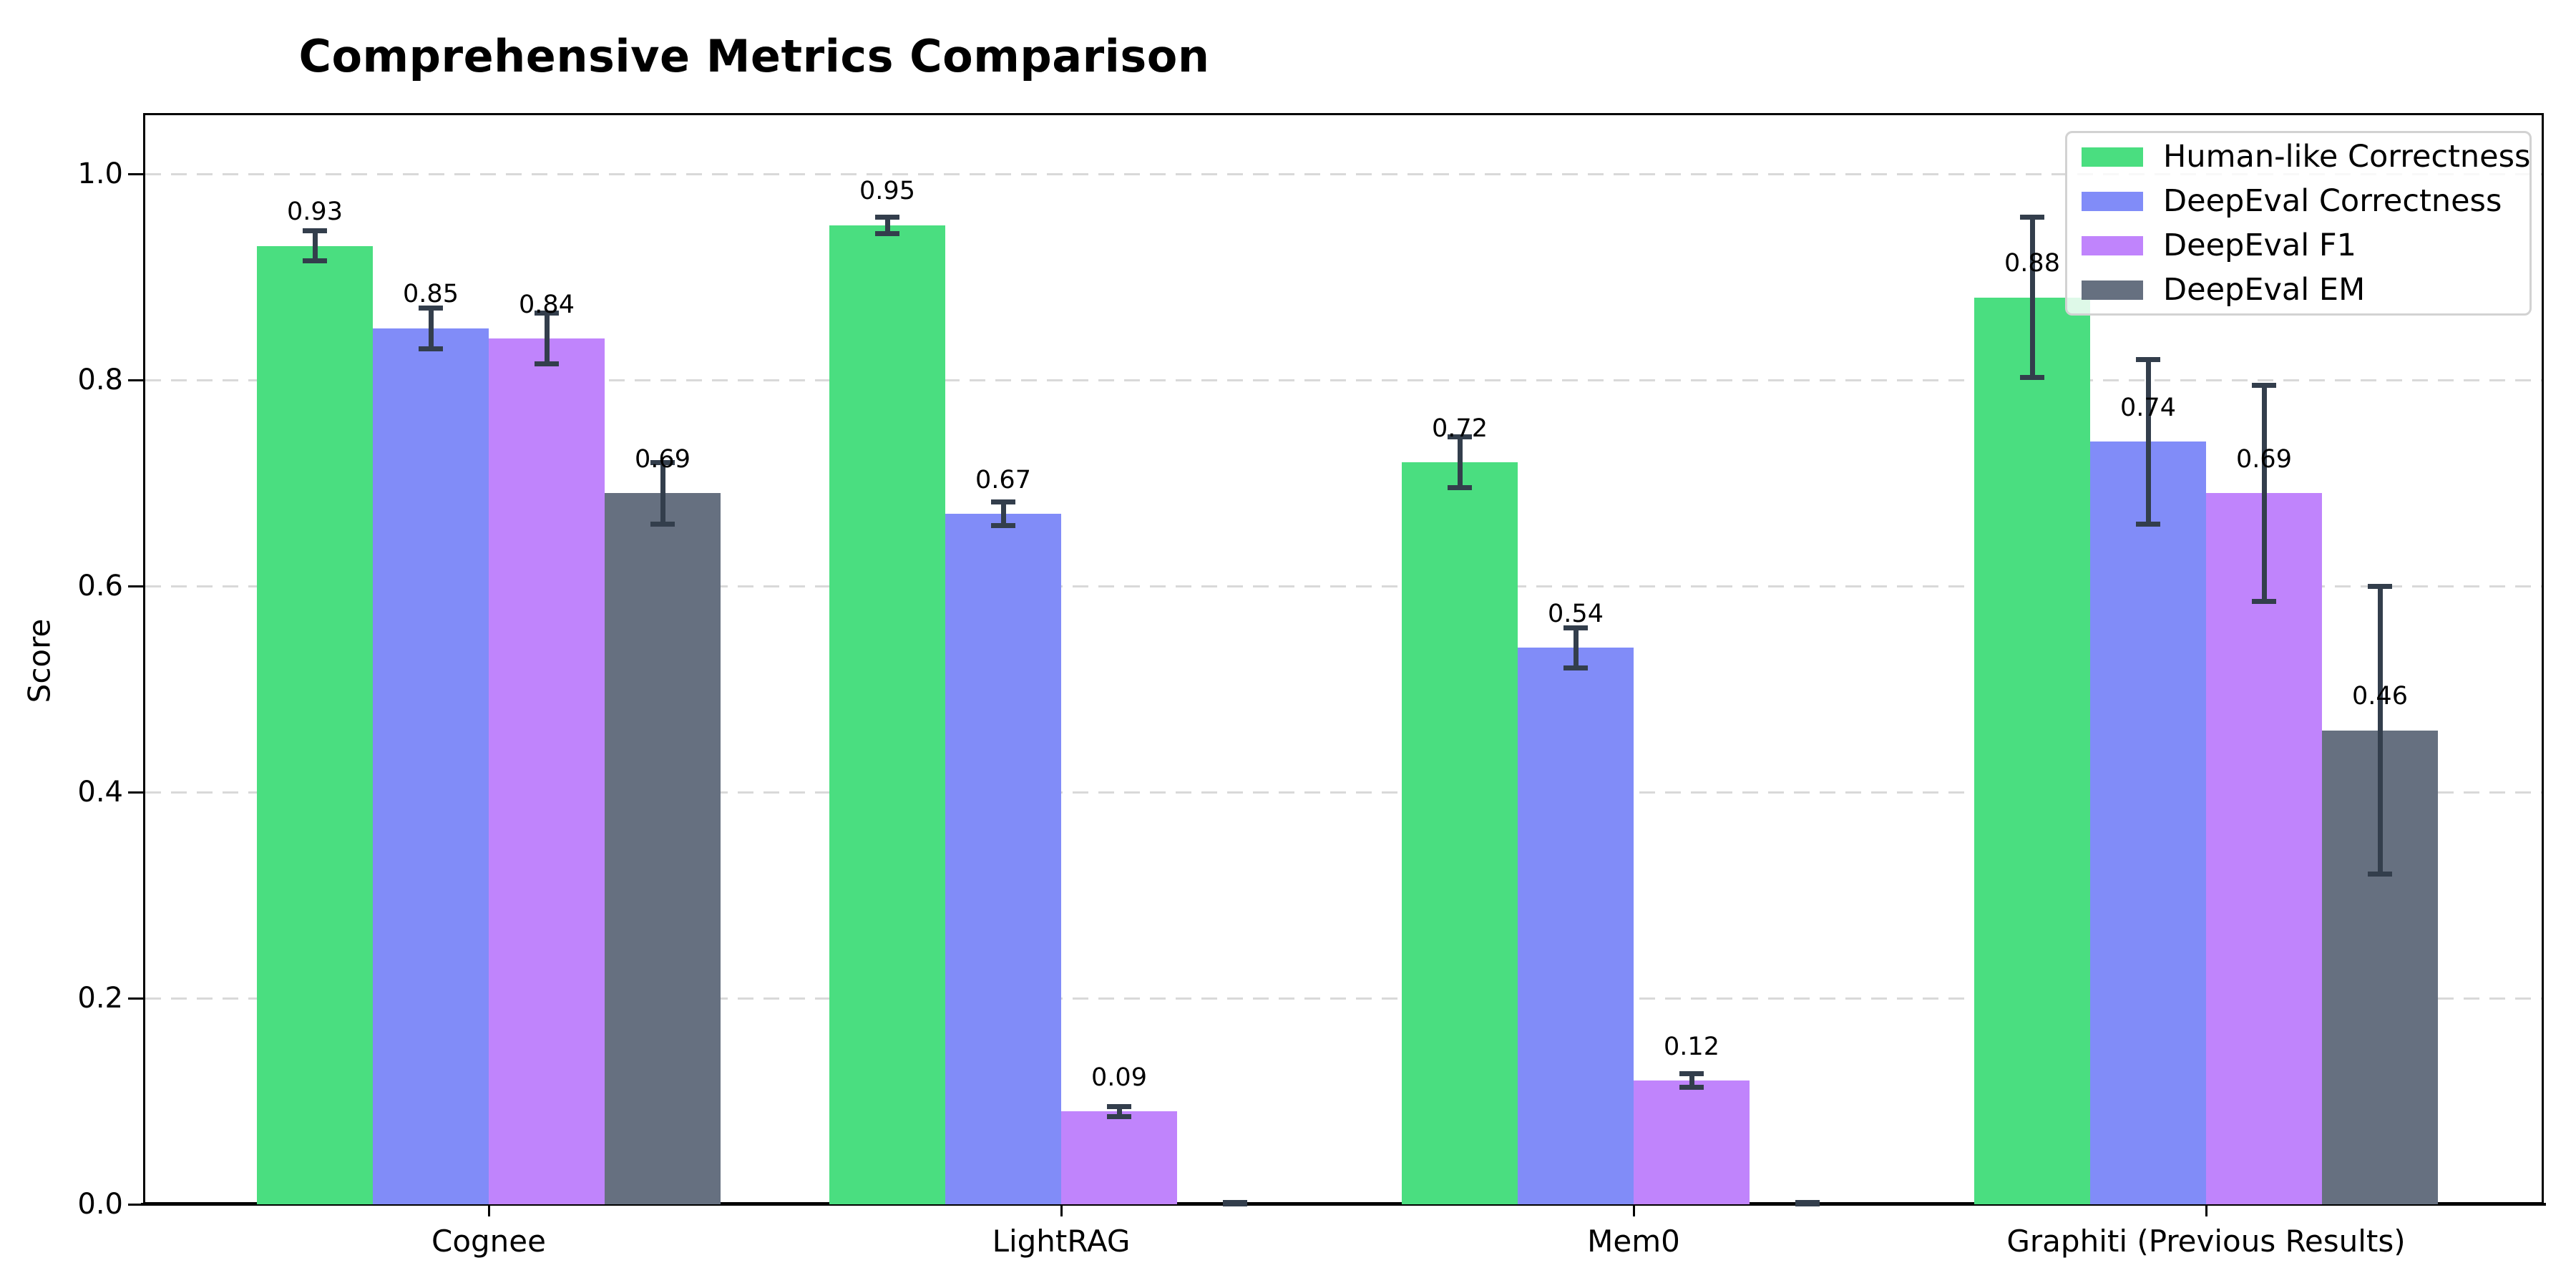 The height and width of the screenshot is (1288, 2576). I want to click on bar-value-label: 0.88, so click(2032, 263).